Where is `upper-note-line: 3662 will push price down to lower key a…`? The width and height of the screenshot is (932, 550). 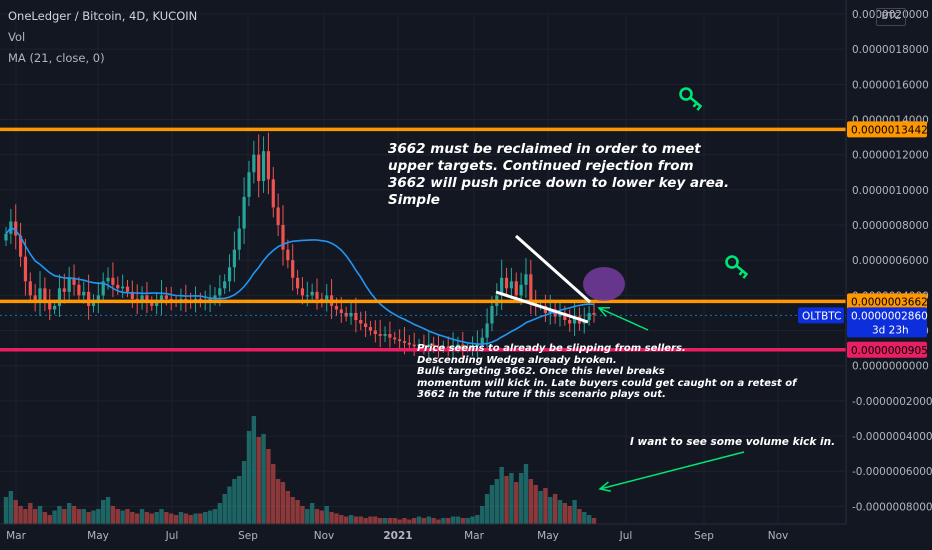 upper-note-line: 3662 will push price down to lower key a… is located at coordinates (559, 183).